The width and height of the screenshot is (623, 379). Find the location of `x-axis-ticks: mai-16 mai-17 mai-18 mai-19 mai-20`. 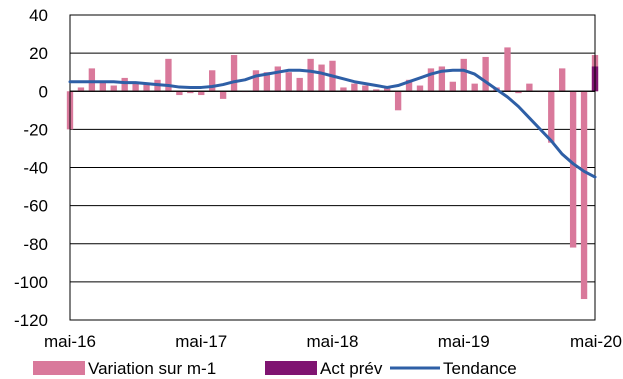

x-axis-ticks: mai-16 mai-17 mai-18 mai-19 mai-20 is located at coordinates (333, 341).